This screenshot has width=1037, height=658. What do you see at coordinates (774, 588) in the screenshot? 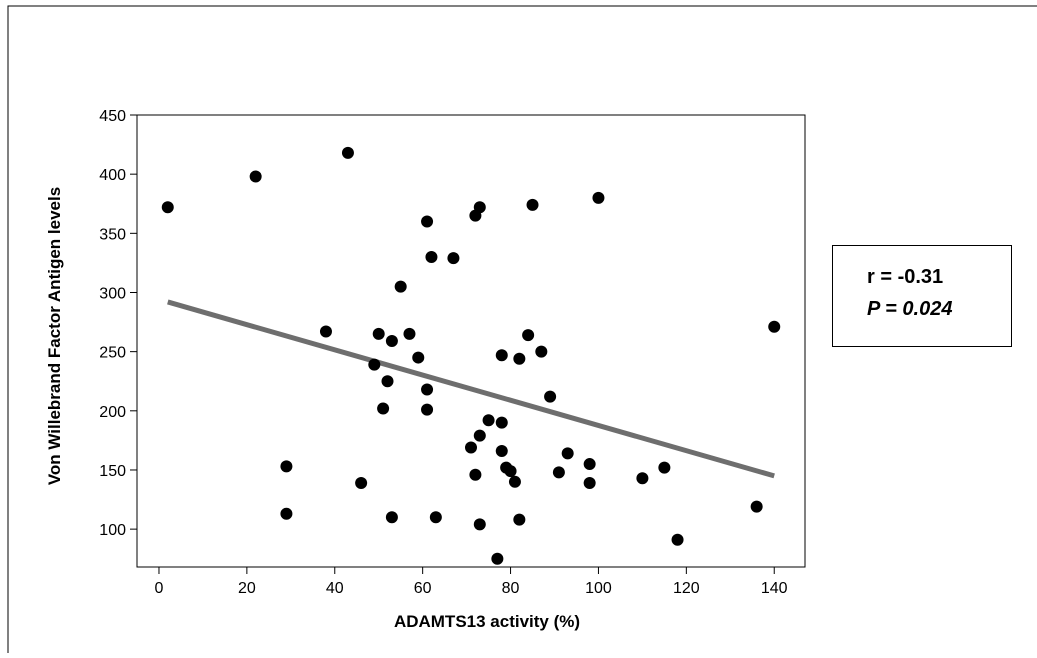
I see `x-tick-label: 140` at bounding box center [774, 588].